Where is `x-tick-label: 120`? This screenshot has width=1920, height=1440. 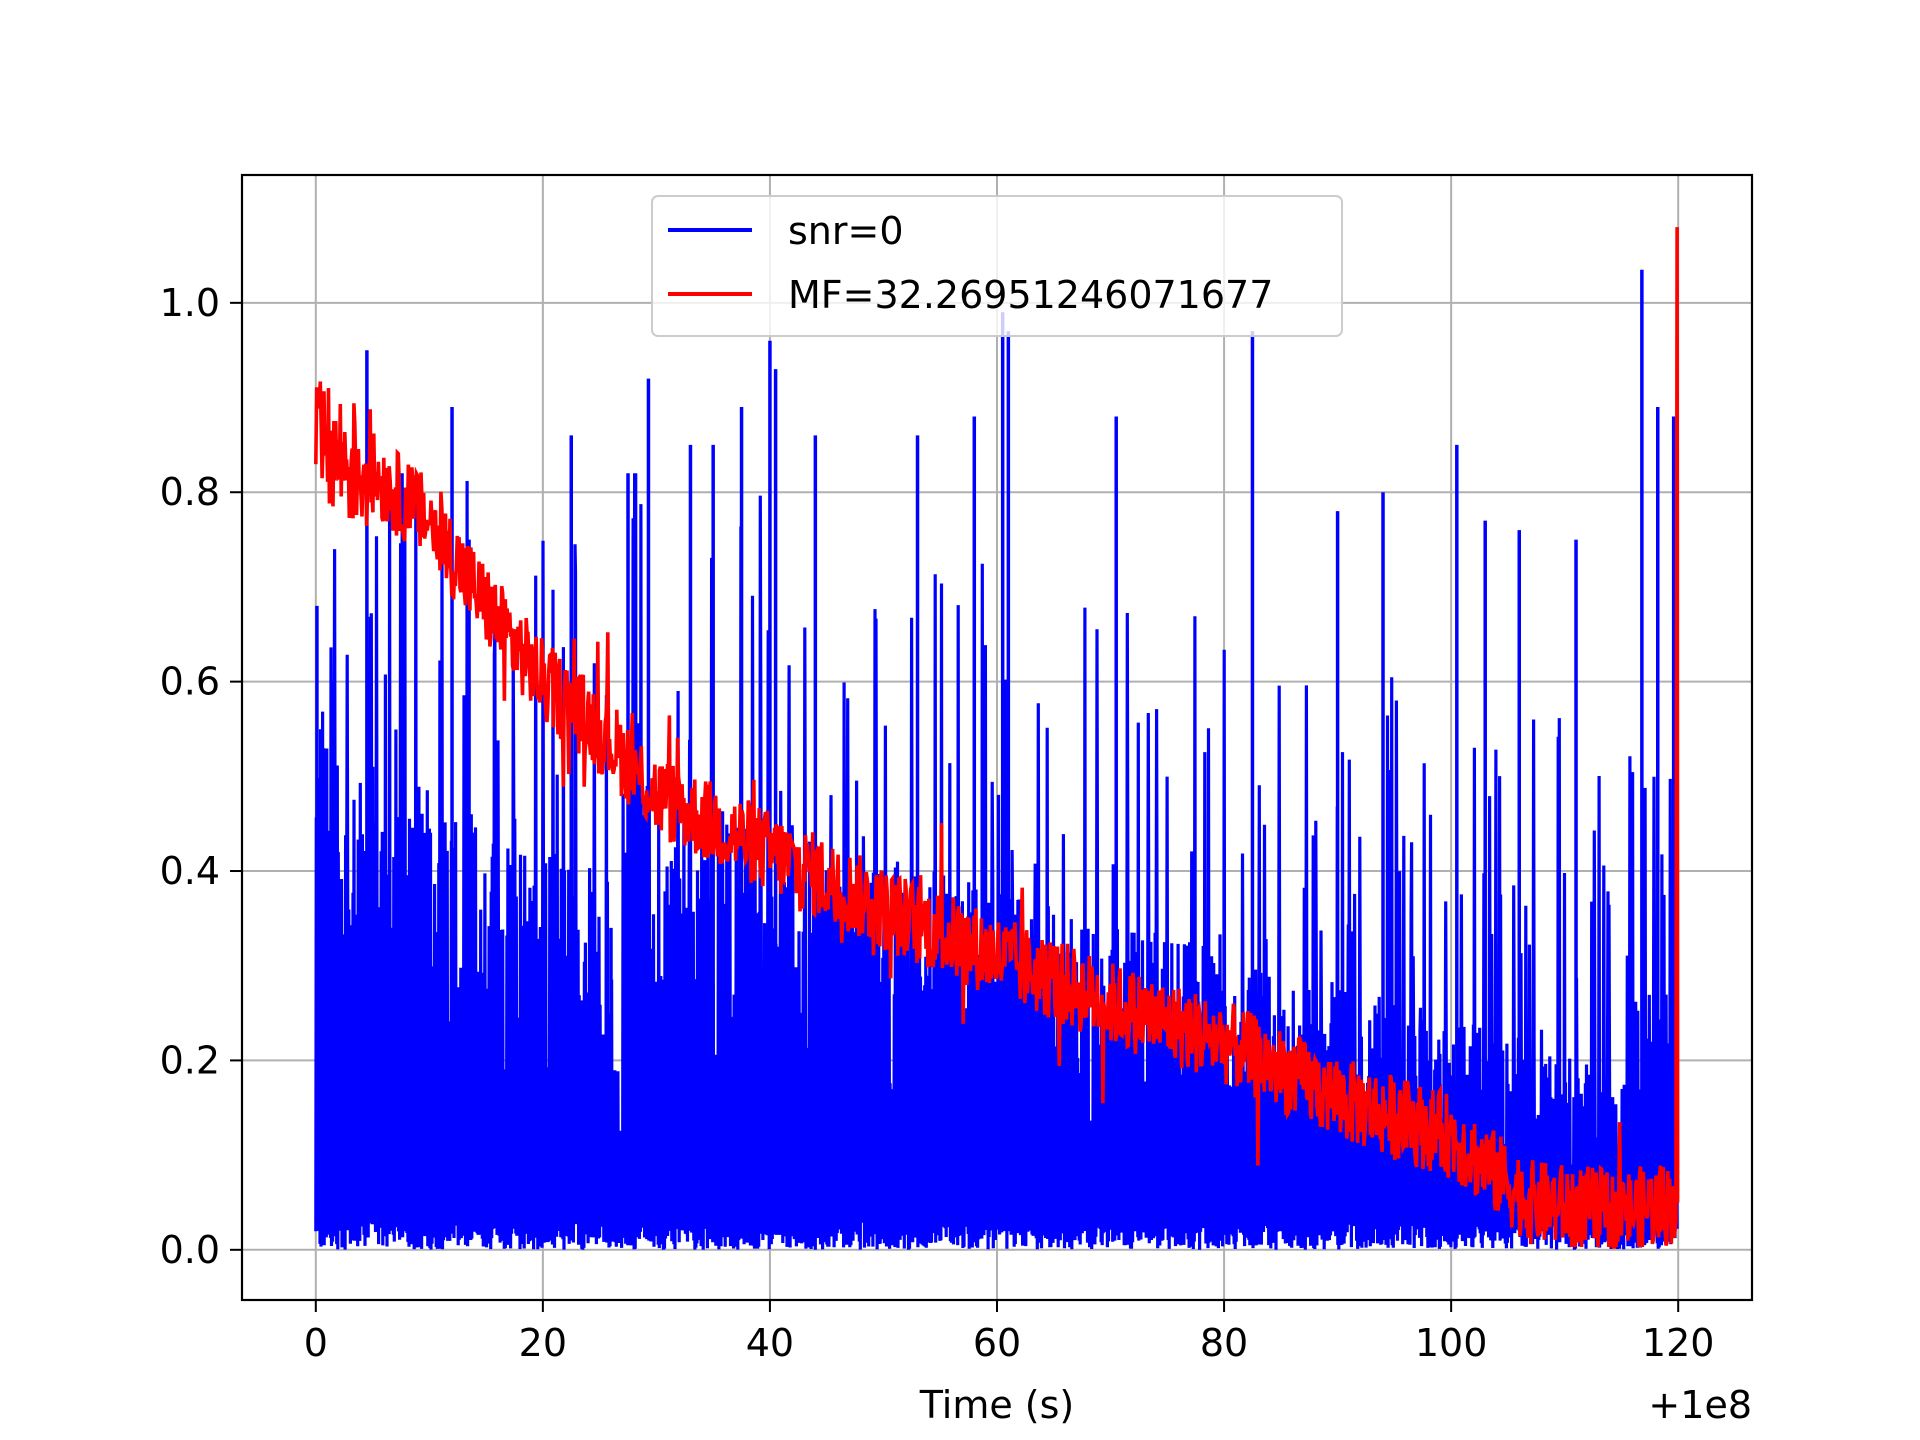
x-tick-label: 120 is located at coordinates (1678, 1343).